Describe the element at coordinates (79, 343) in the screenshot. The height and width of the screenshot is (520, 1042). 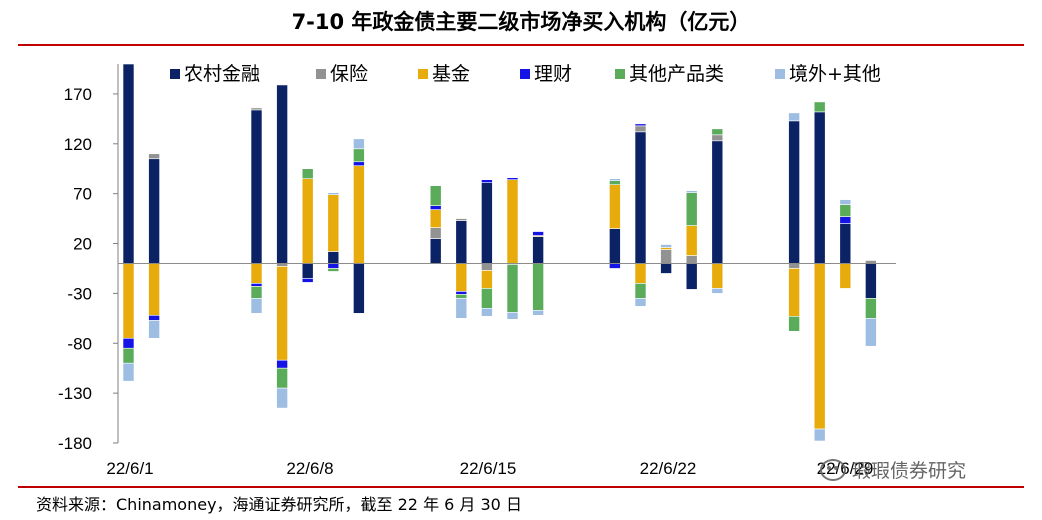
I see `y-tick-label-5: -80` at that location.